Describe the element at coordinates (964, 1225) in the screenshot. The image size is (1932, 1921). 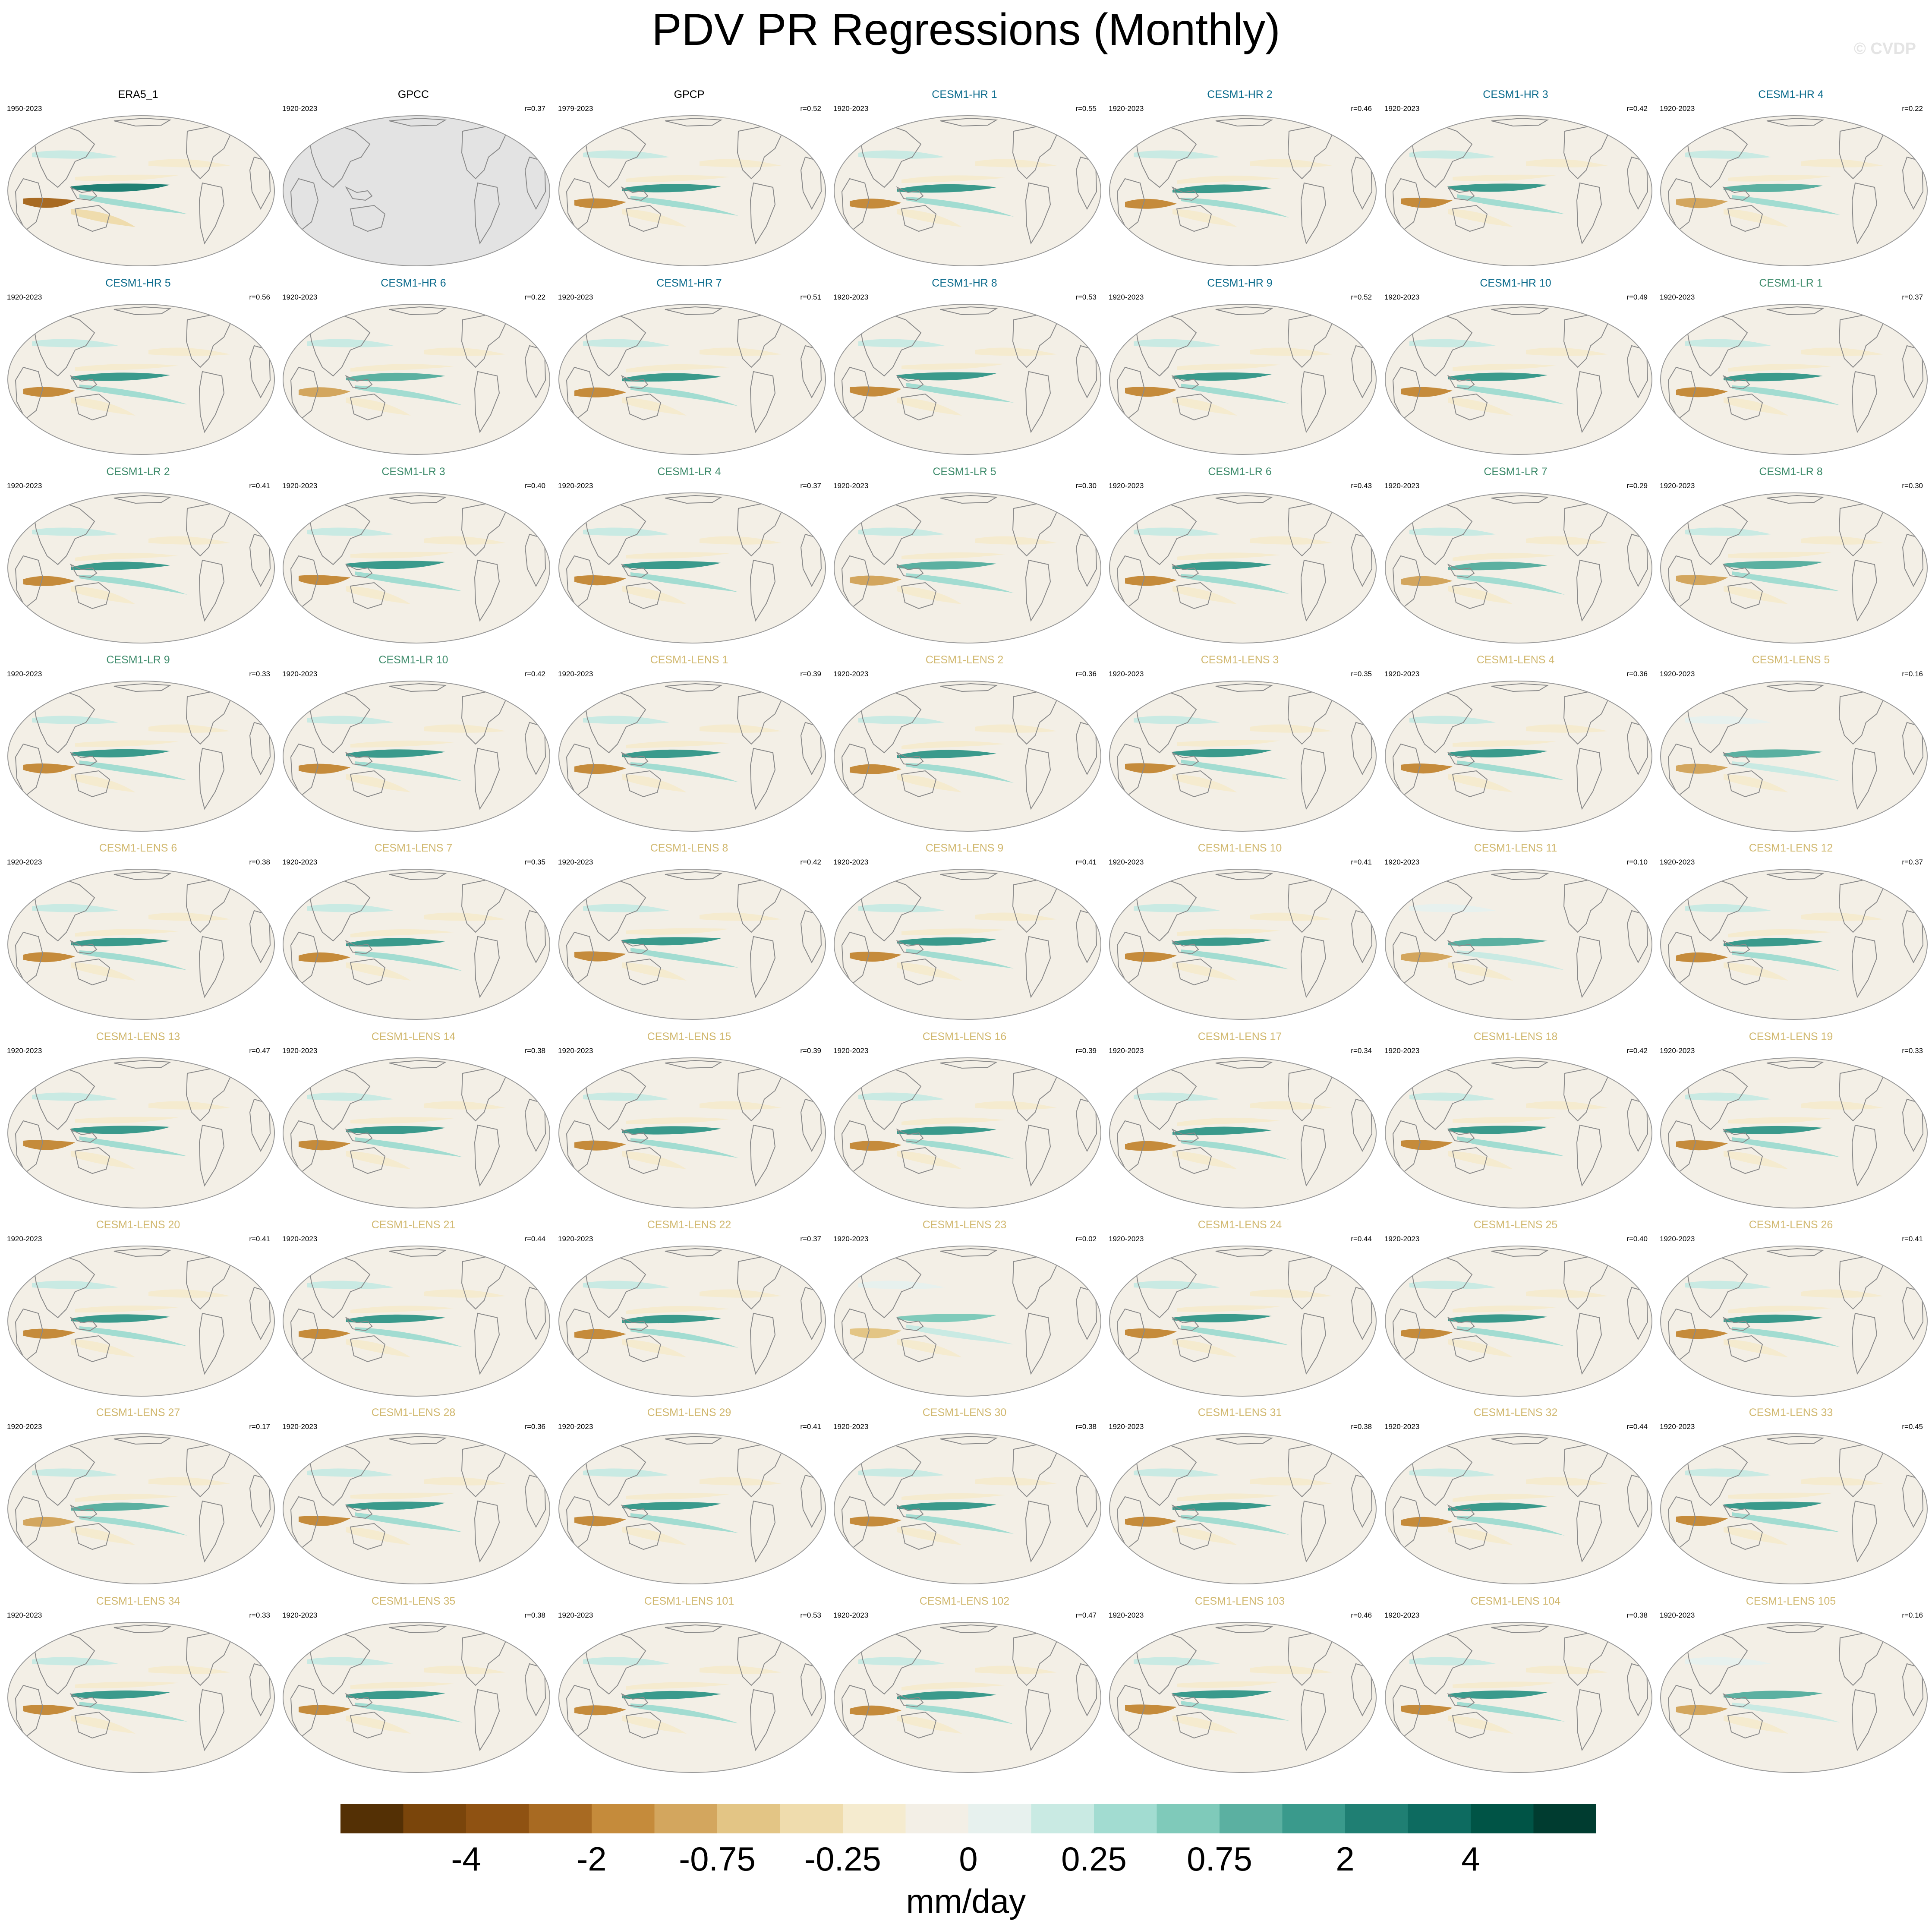
I see `panel-title: CESM1-LENS 23` at that location.